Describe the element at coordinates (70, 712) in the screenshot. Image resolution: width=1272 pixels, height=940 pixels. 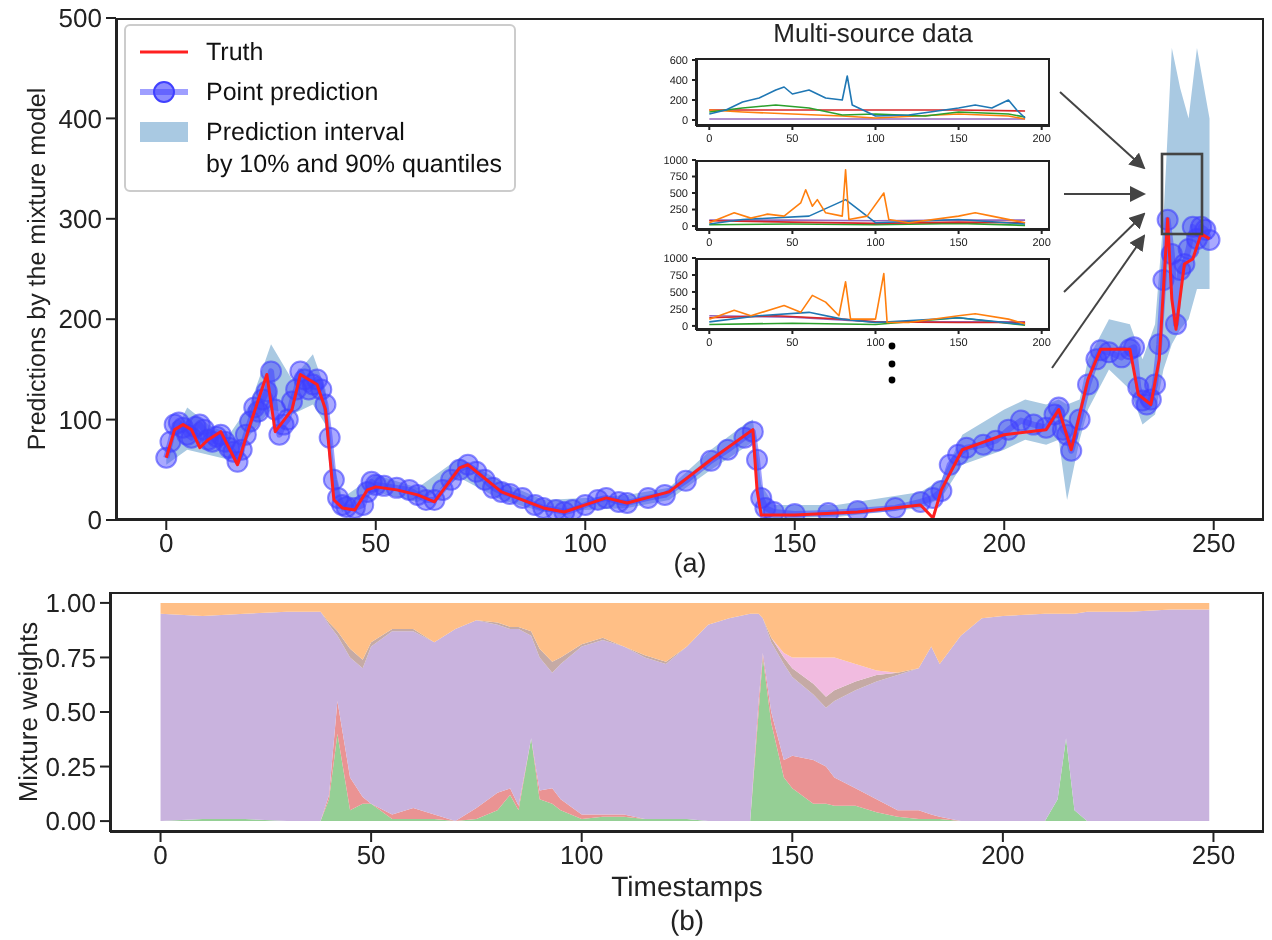
I see `y-tick-label: 0.50` at that location.